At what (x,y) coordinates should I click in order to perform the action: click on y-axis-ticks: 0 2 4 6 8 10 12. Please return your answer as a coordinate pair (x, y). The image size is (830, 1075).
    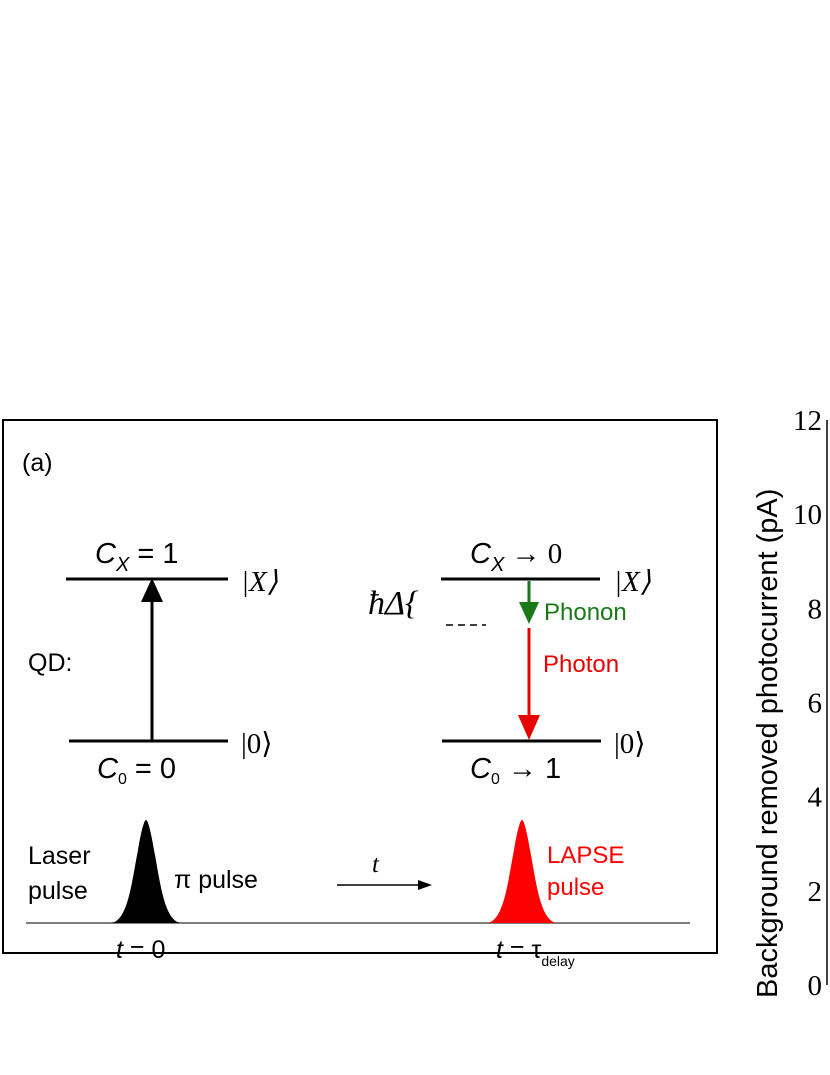
    Looking at the image, I should click on (808, 703).